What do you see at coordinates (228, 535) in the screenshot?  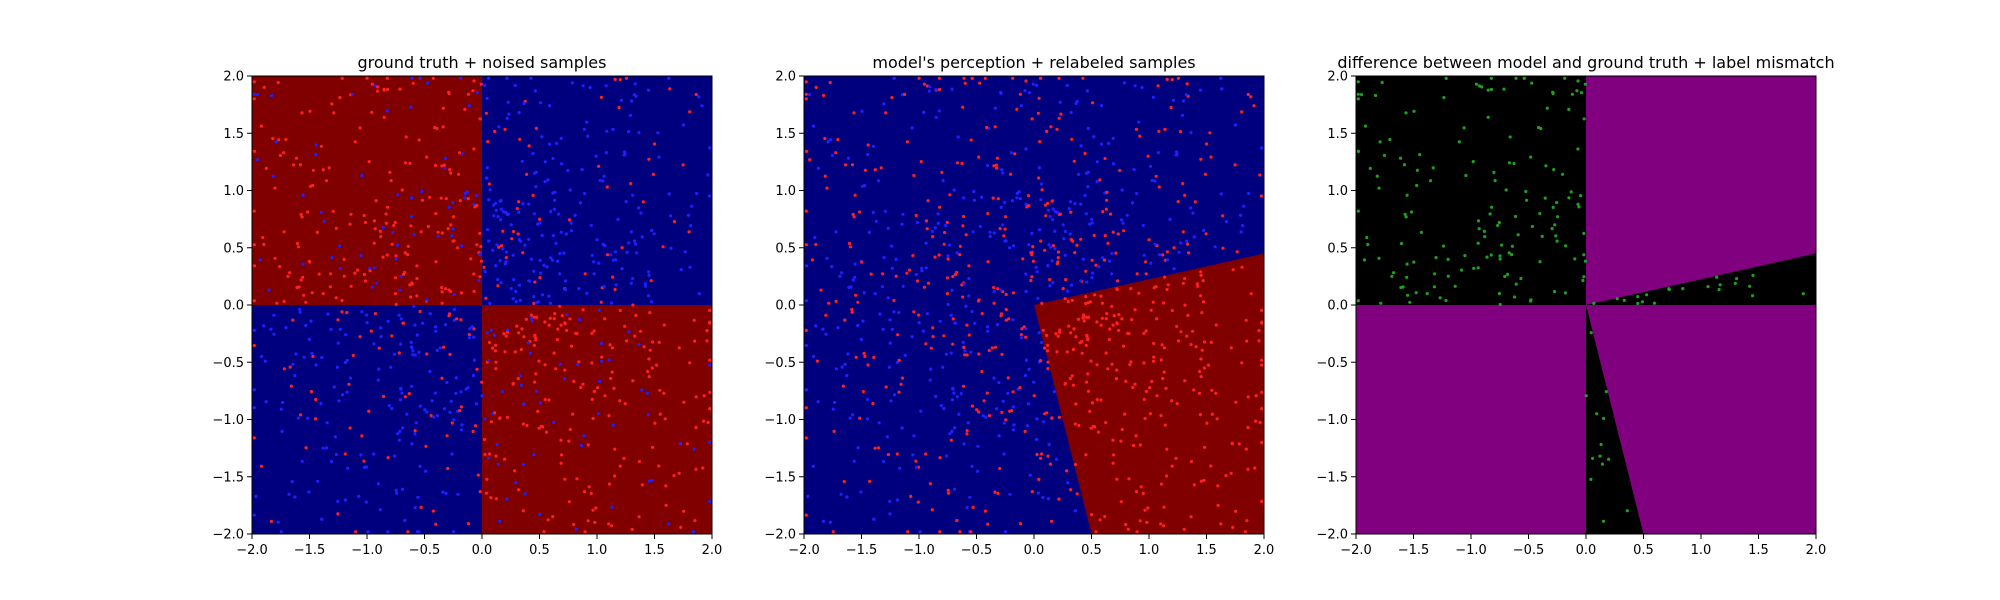 I see `y-tick-label: −2.0` at bounding box center [228, 535].